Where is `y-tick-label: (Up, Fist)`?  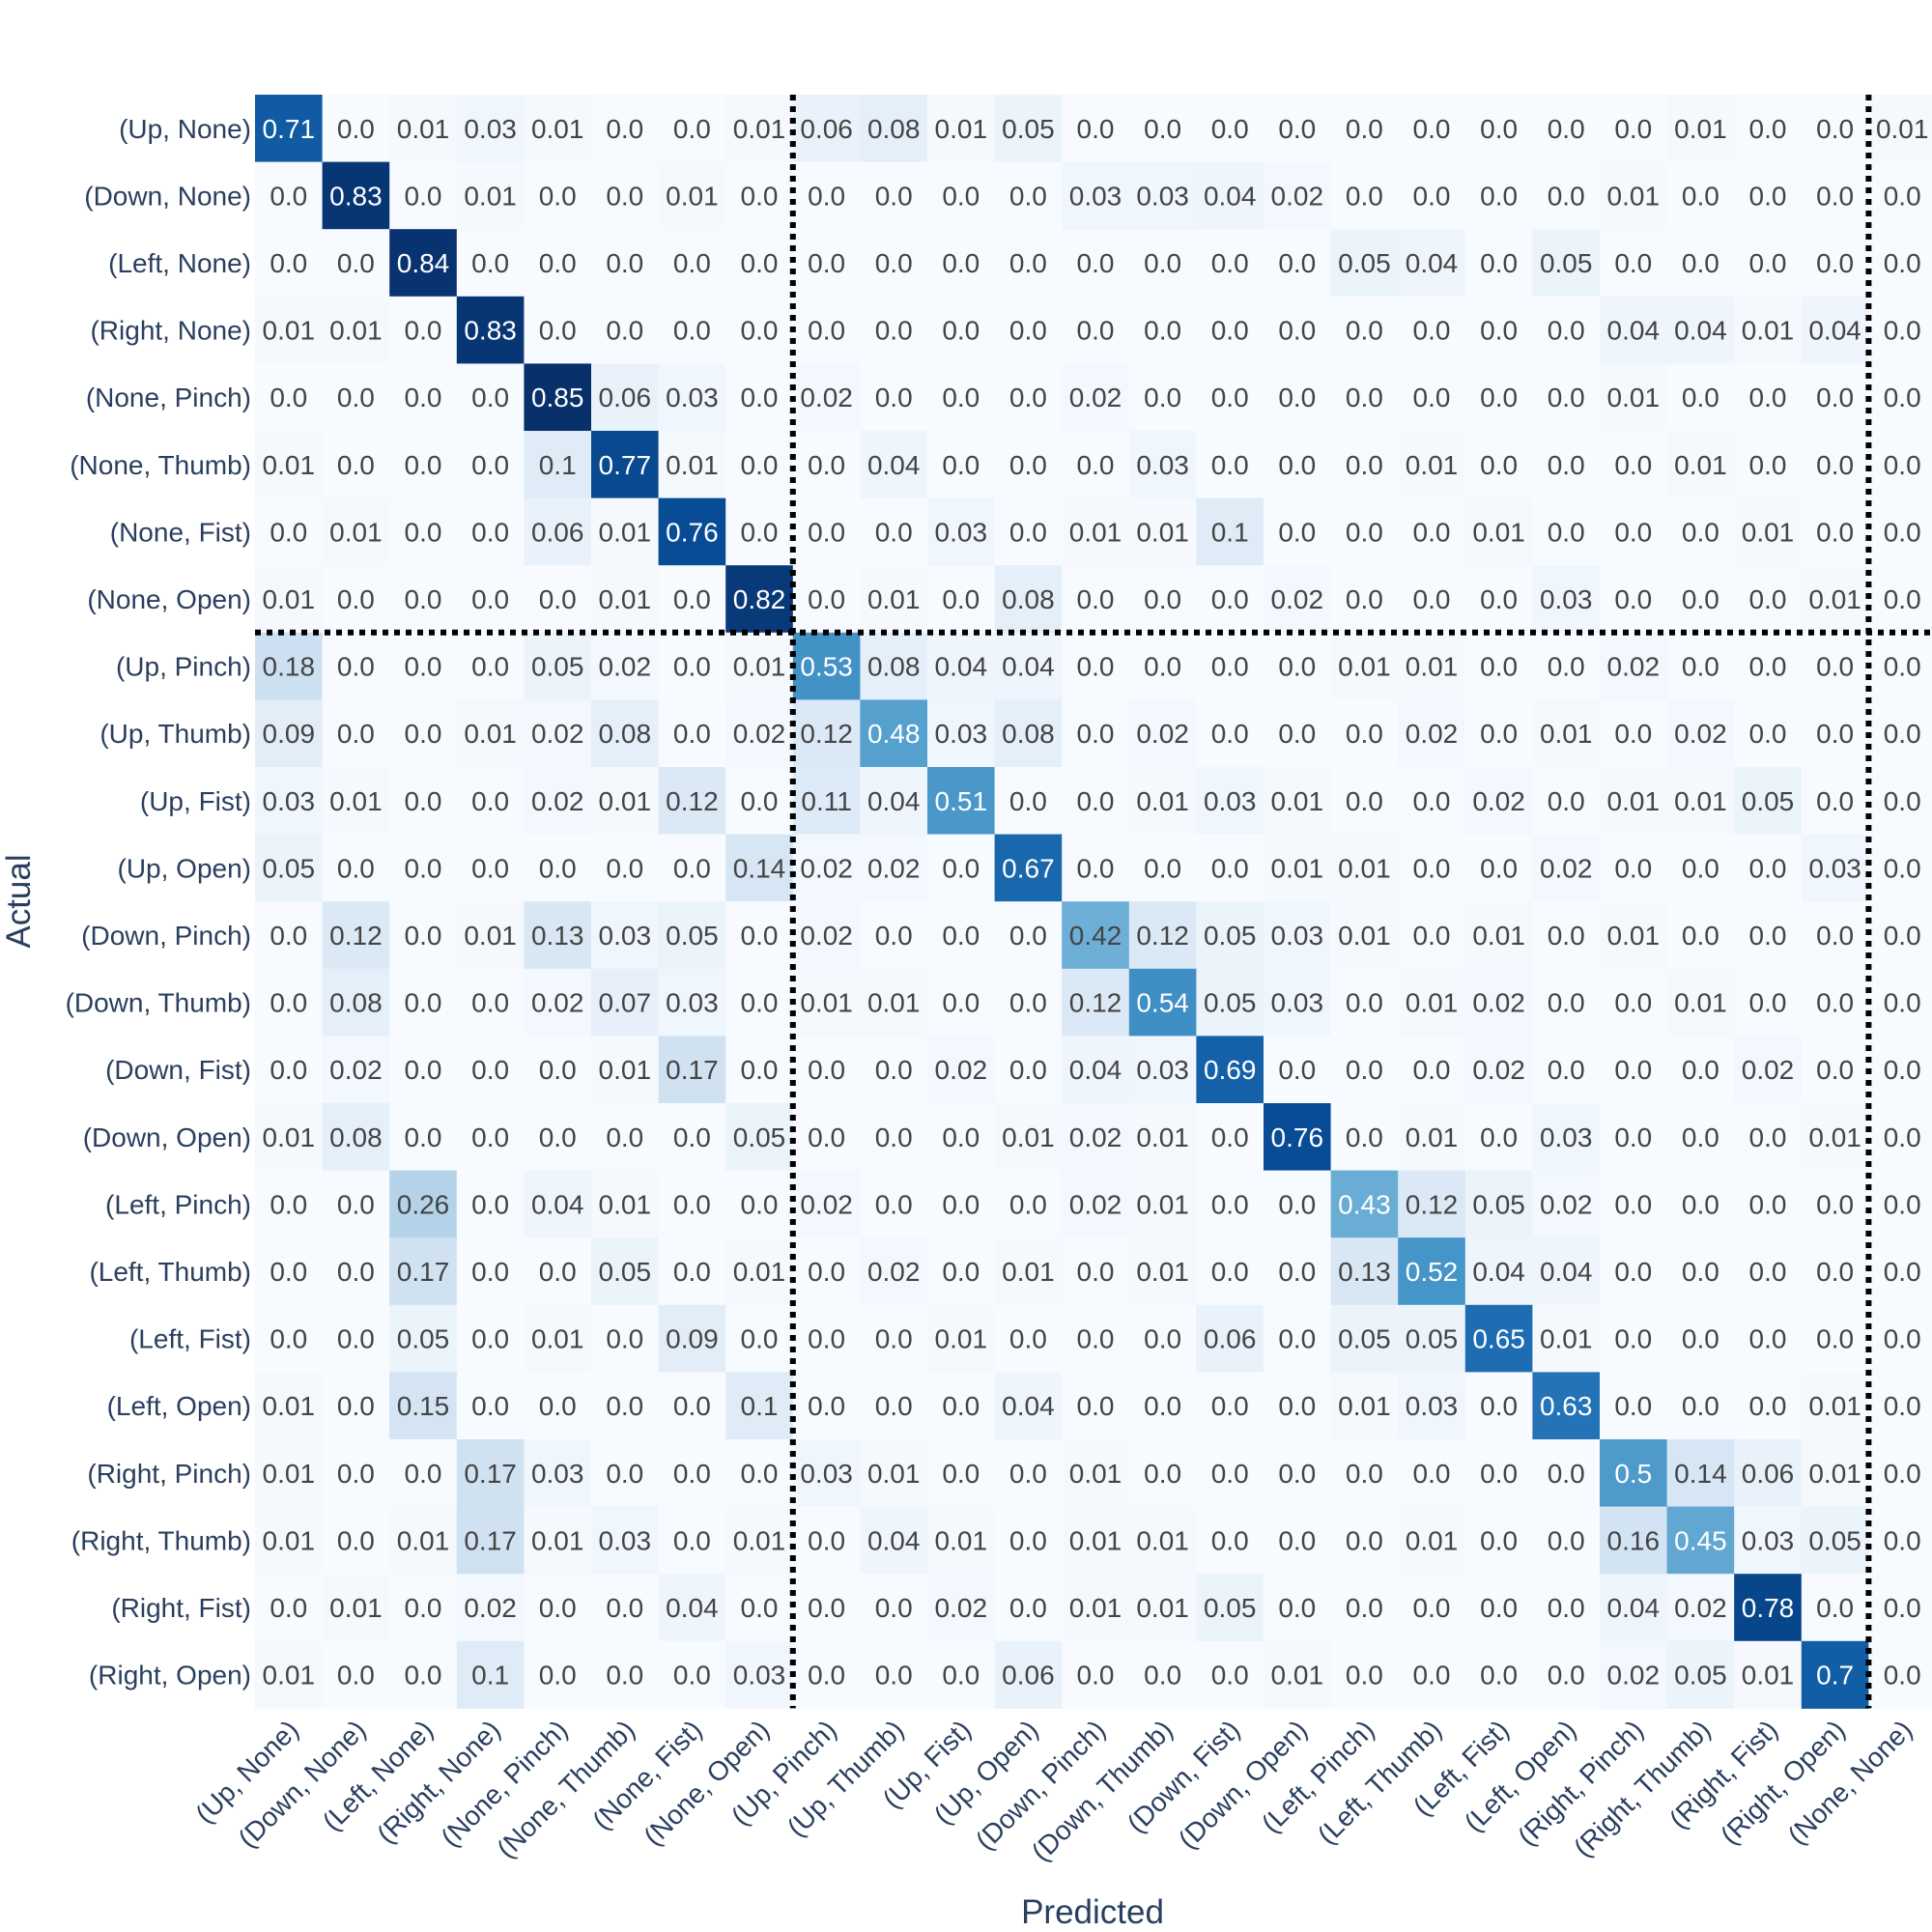 y-tick-label: (Up, Fist) is located at coordinates (195, 801).